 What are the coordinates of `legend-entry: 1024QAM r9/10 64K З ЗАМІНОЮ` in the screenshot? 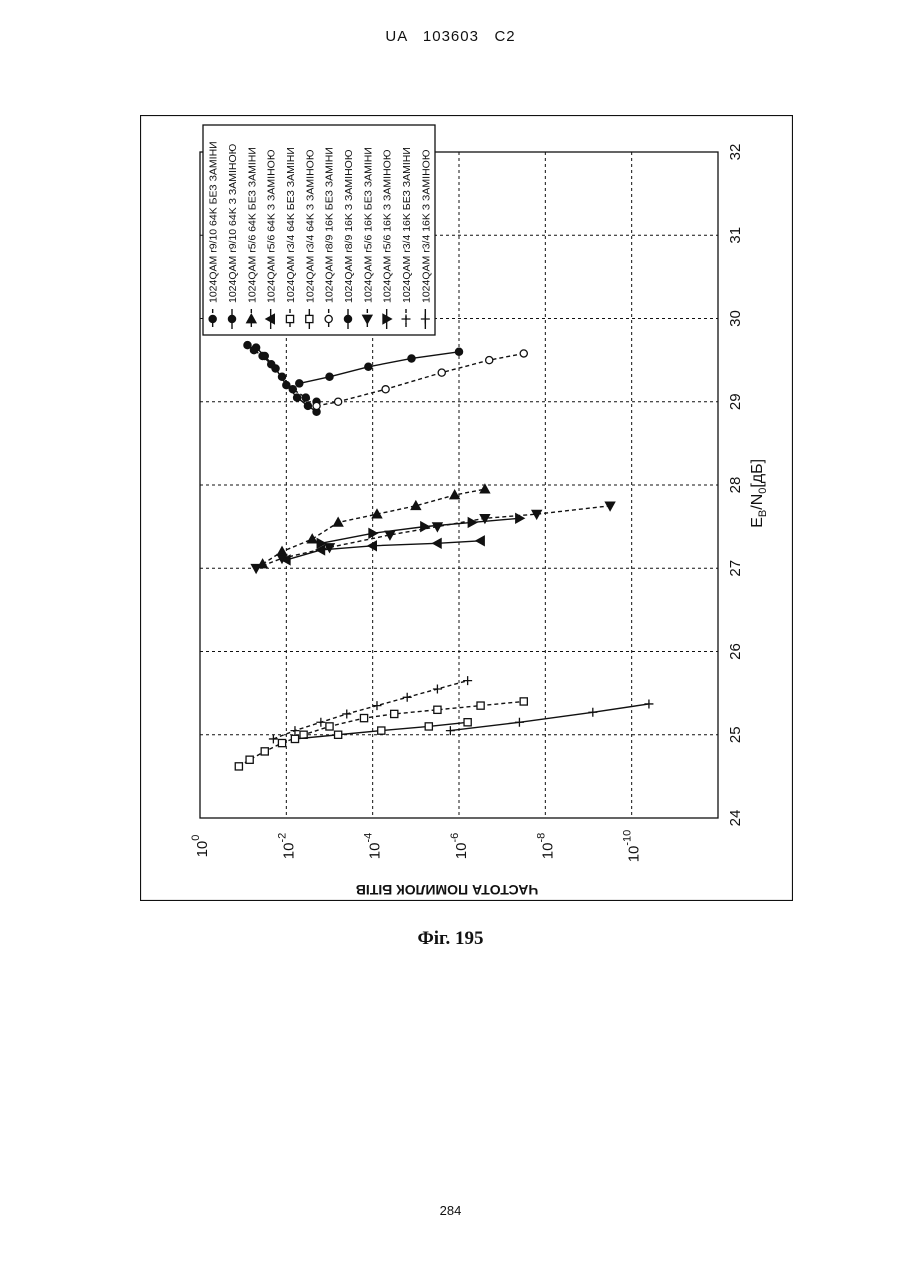 It's located at (233, 236).